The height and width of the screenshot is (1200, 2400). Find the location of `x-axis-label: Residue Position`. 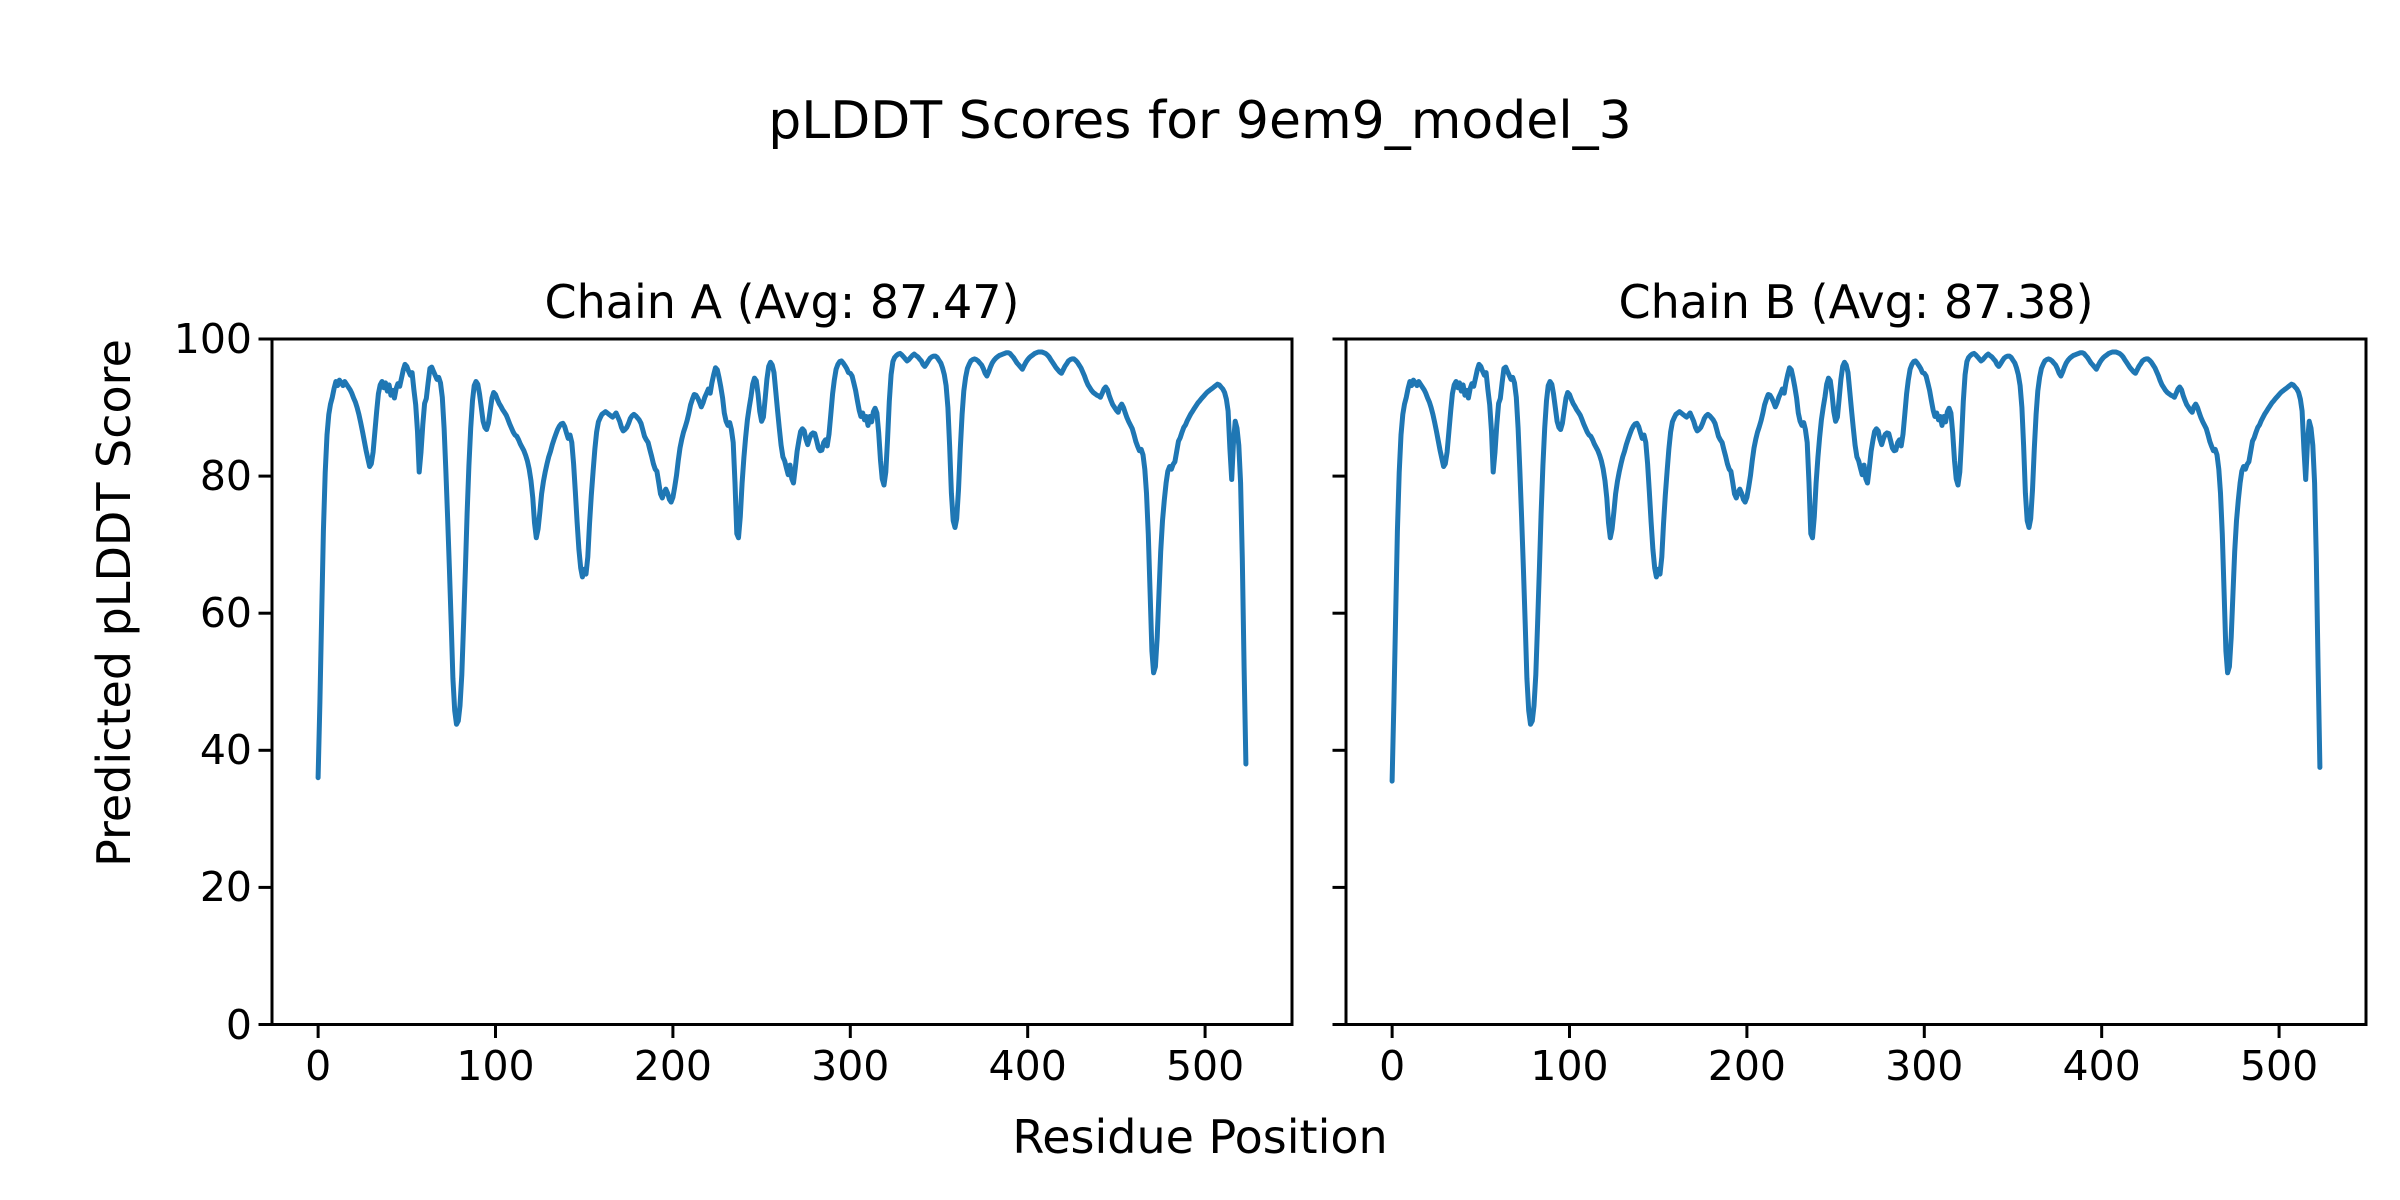

x-axis-label: Residue Position is located at coordinates (1200, 1137).